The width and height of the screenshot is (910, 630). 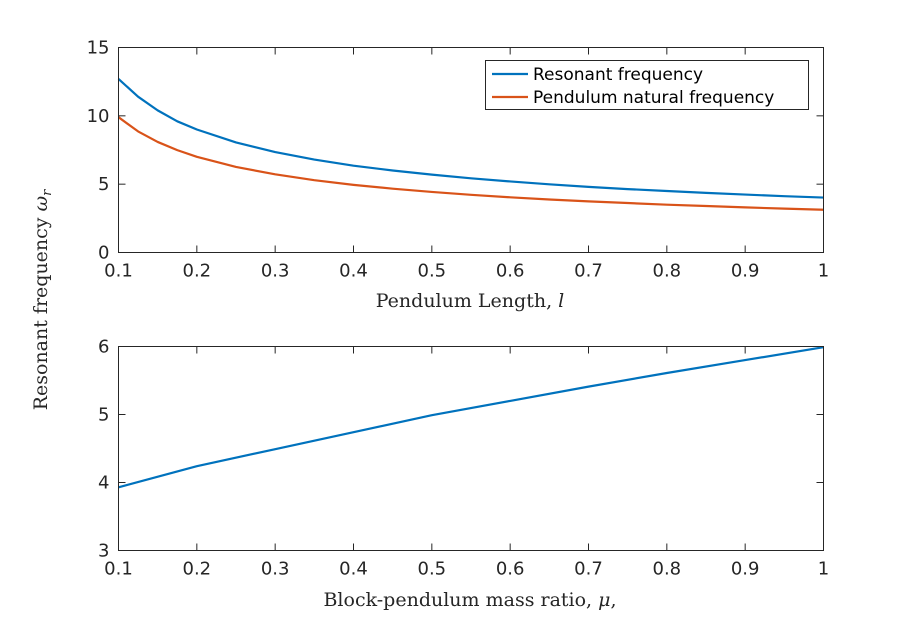 What do you see at coordinates (103, 483) in the screenshot?
I see `bottom-ytick-label: 4` at bounding box center [103, 483].